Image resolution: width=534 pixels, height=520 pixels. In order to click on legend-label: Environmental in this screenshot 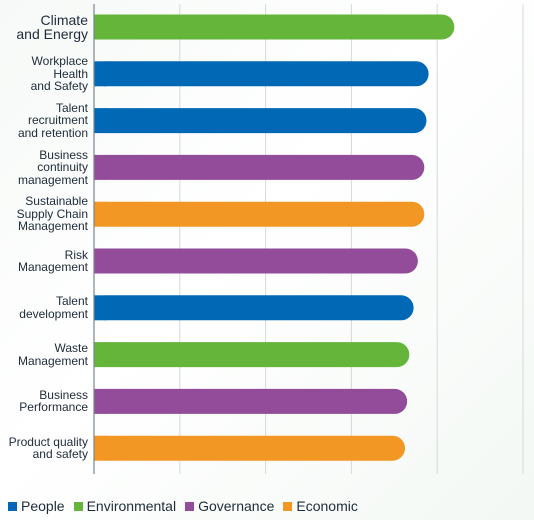, I will do `click(131, 506)`.